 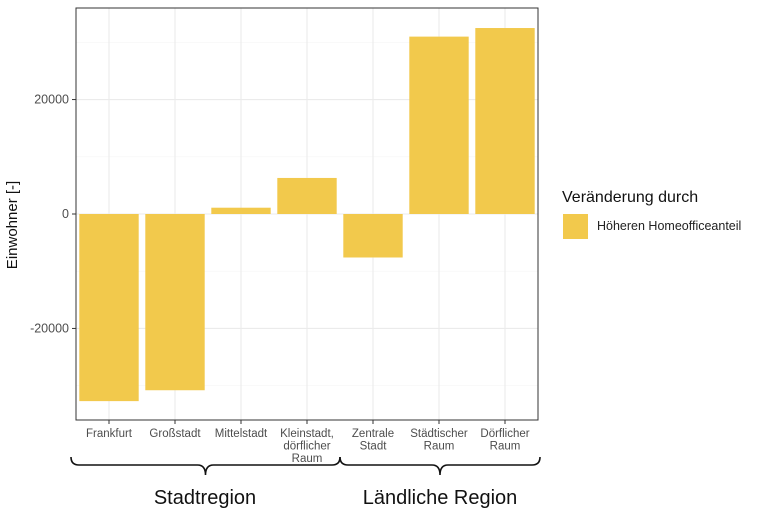 What do you see at coordinates (440, 466) in the screenshot?
I see `brace-laendliche-region` at bounding box center [440, 466].